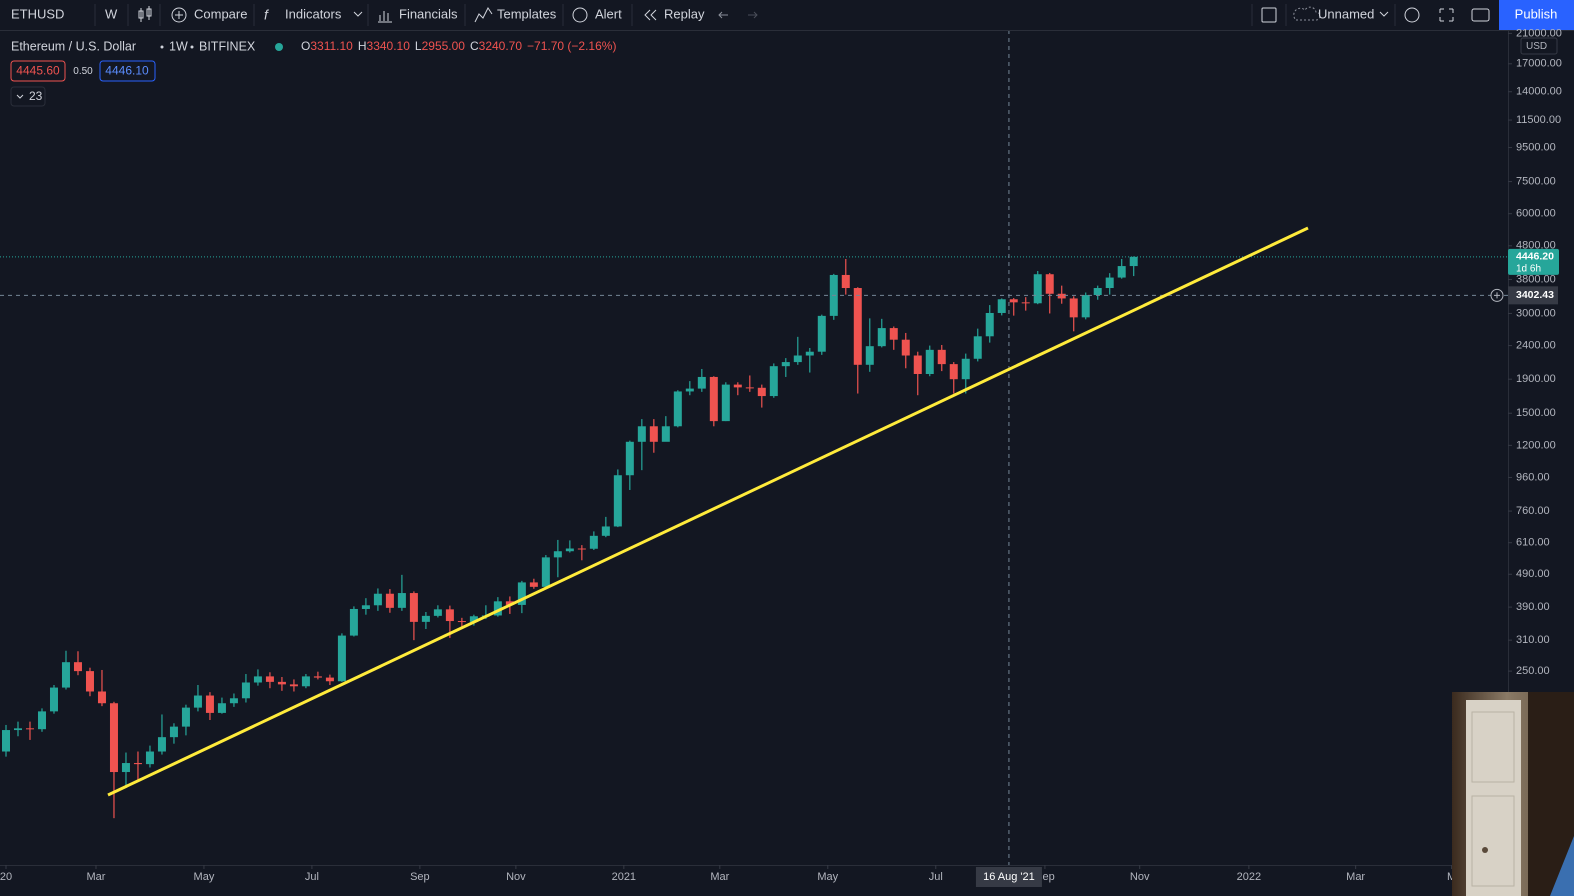 This screenshot has width=1574, height=896. Describe the element at coordinates (444, 46) in the screenshot. I see `ohlc-value: 2955.00` at that location.